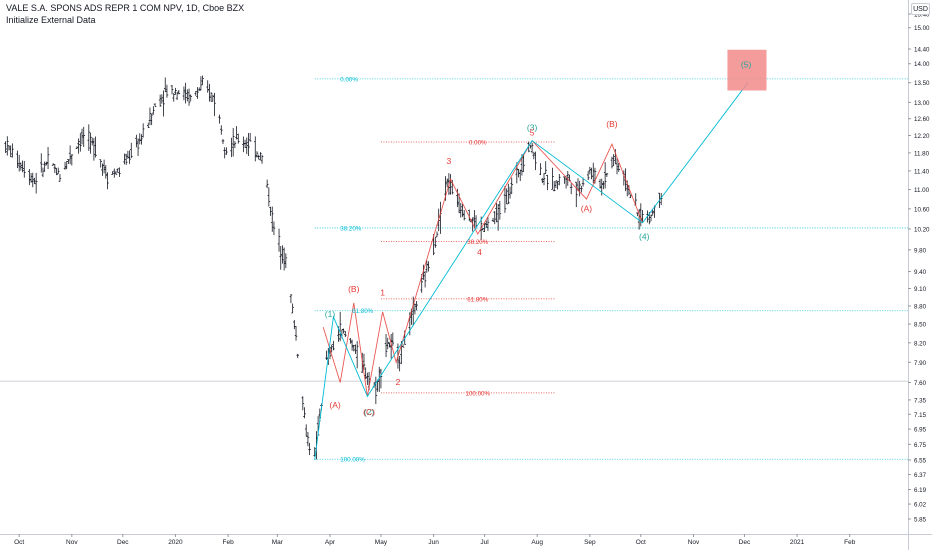 This screenshot has height=555, width=932. Describe the element at coordinates (922, 64) in the screenshot. I see `price-tick-label: 14.00` at that location.